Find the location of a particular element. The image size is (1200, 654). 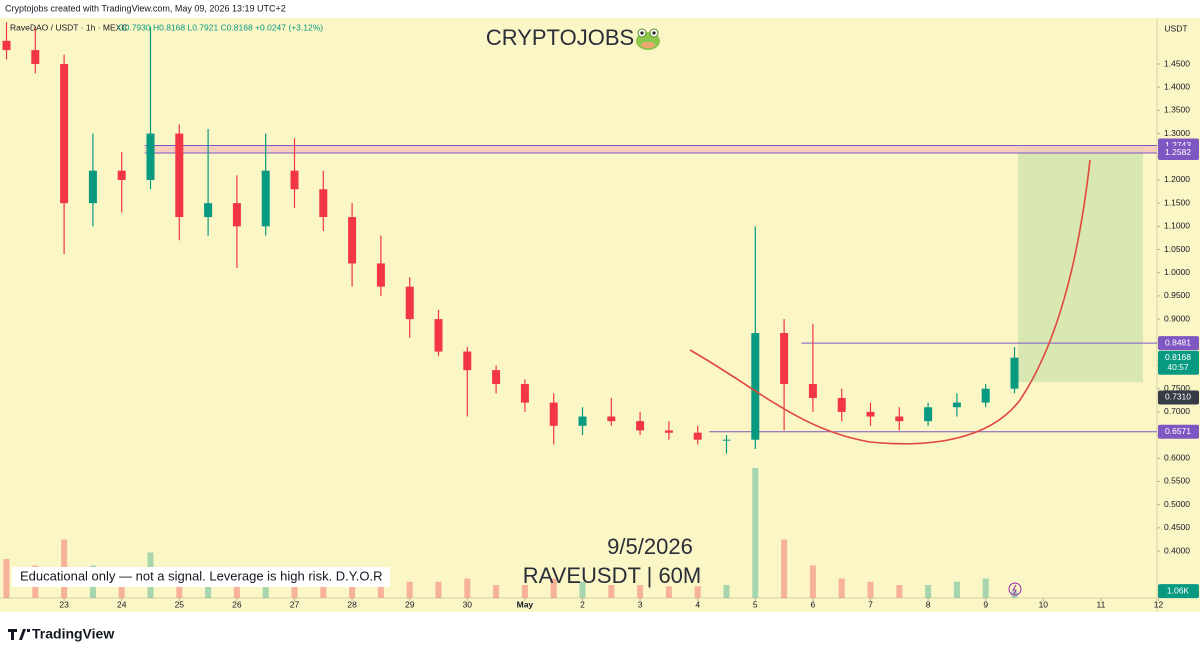

level-label: 0.8481 is located at coordinates (1178, 342).